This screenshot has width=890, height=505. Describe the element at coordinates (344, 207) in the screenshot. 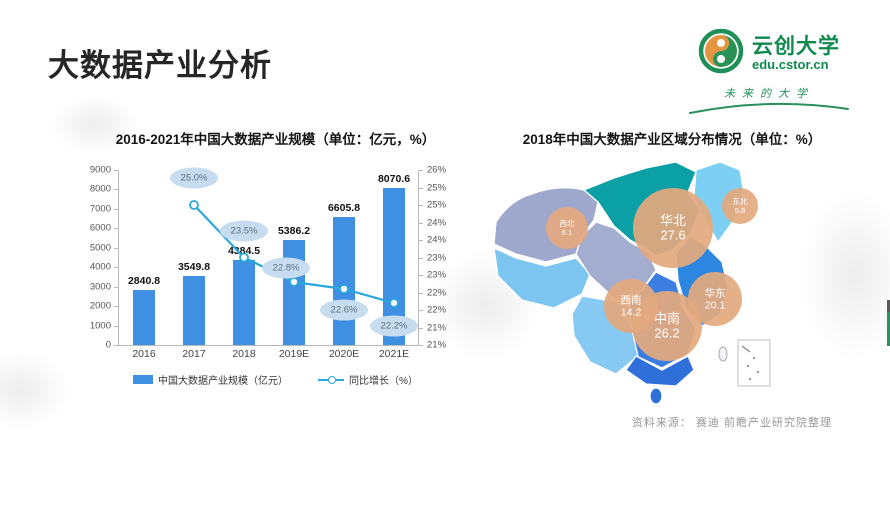

I see `bar-value-label: 6605.8` at that location.